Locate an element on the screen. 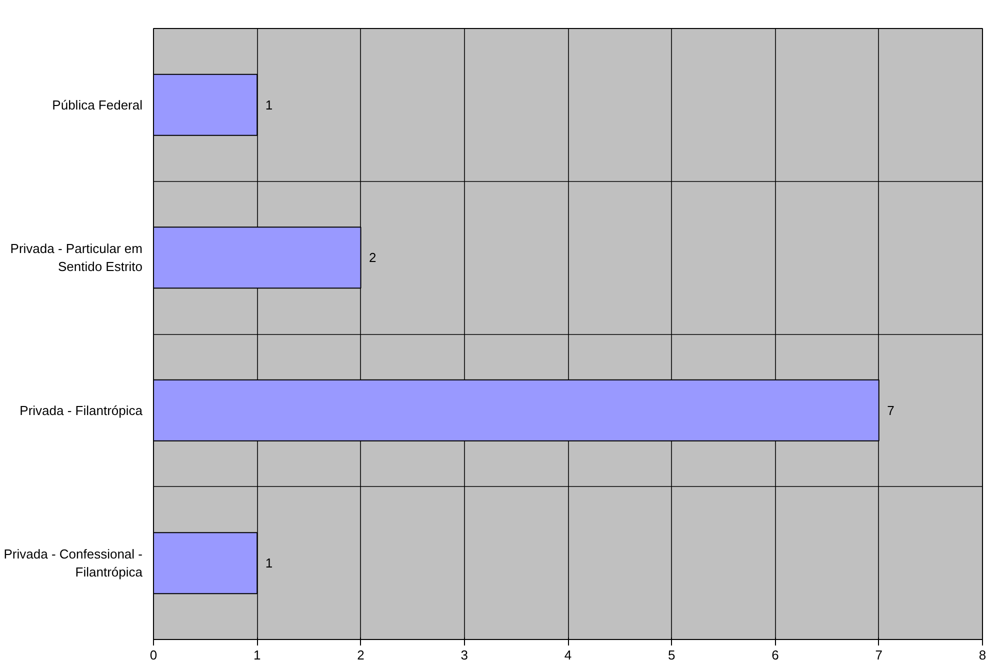 The width and height of the screenshot is (992, 664). x-tick-label: 4 is located at coordinates (568, 655).